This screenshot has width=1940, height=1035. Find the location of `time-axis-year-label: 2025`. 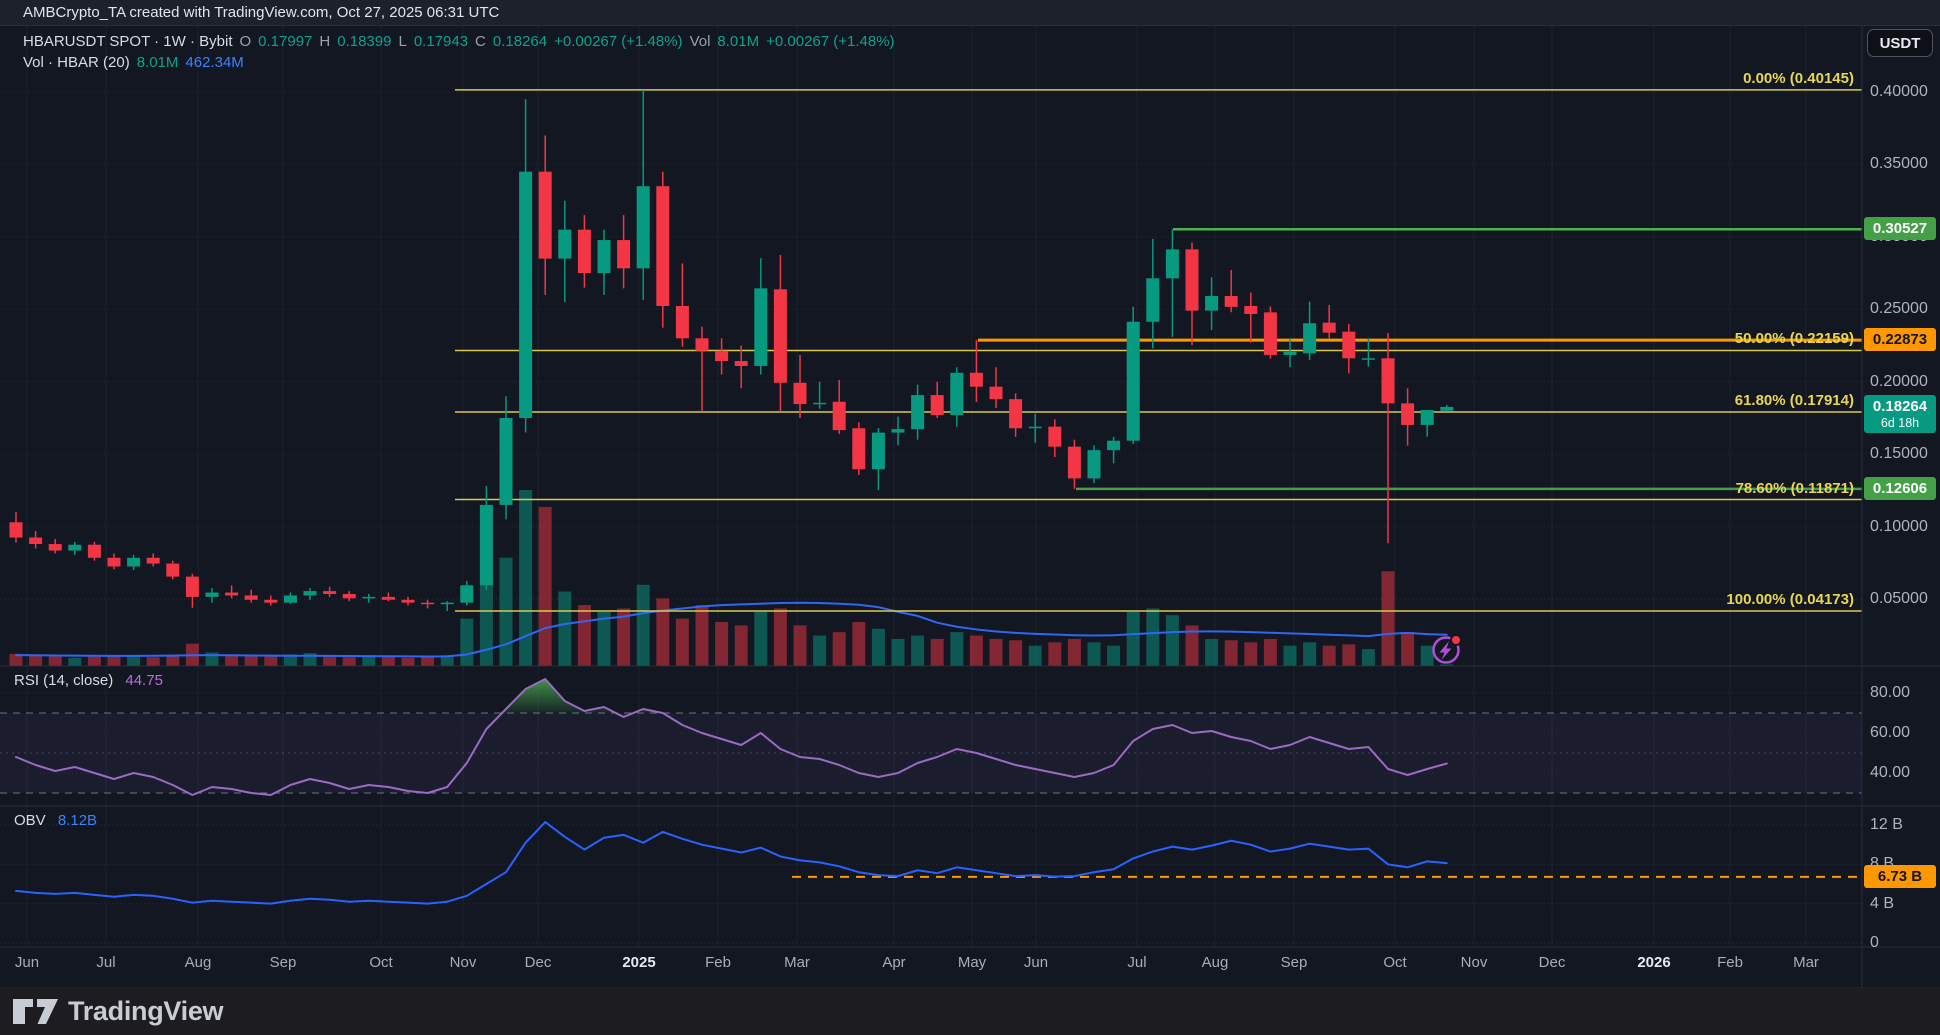

time-axis-year-label: 2025 is located at coordinates (639, 962).